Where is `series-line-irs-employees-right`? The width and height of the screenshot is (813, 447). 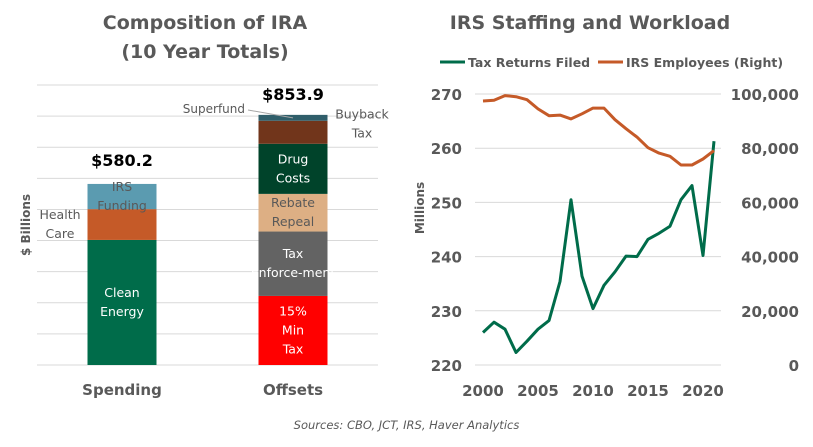 series-line-irs-employees-right is located at coordinates (598, 130).